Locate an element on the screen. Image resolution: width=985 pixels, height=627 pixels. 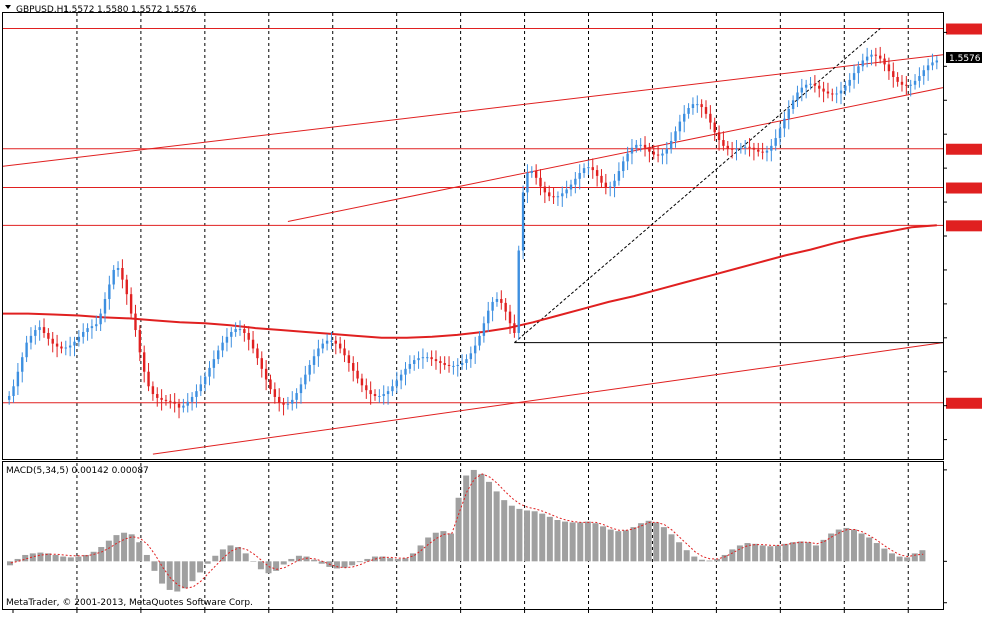
low-price: 1.5572 is located at coordinates (147, 10).